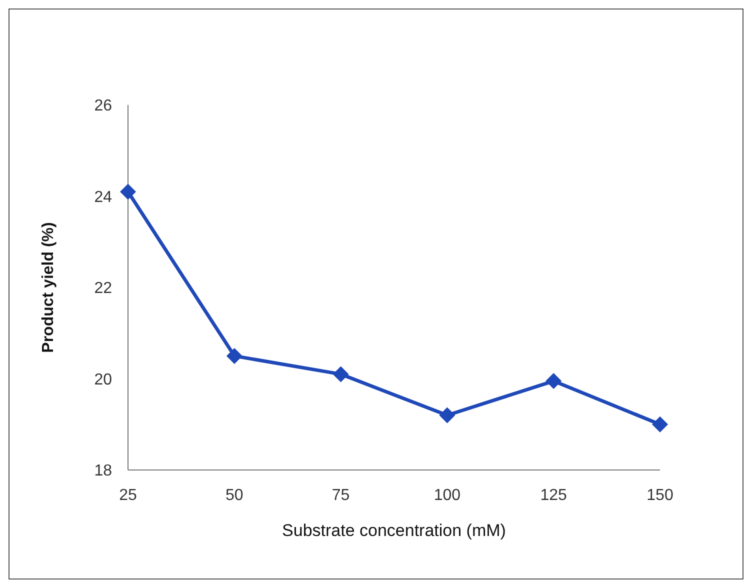 This screenshot has width=752, height=588. I want to click on x-tick-label: 25, so click(128, 495).